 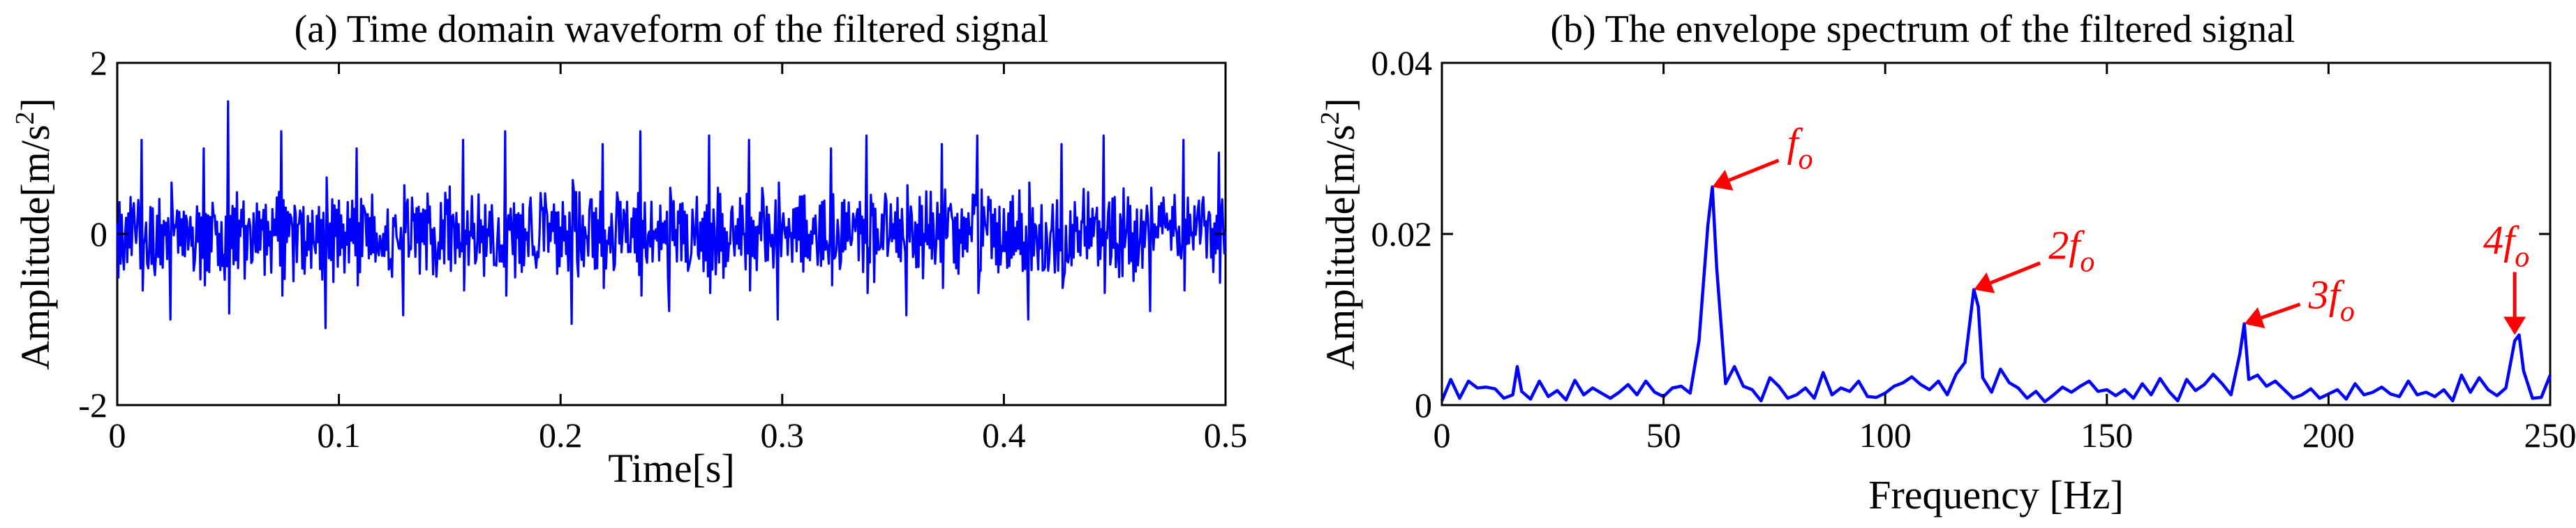 I want to click on x-tick-label: 100, so click(x=1886, y=435).